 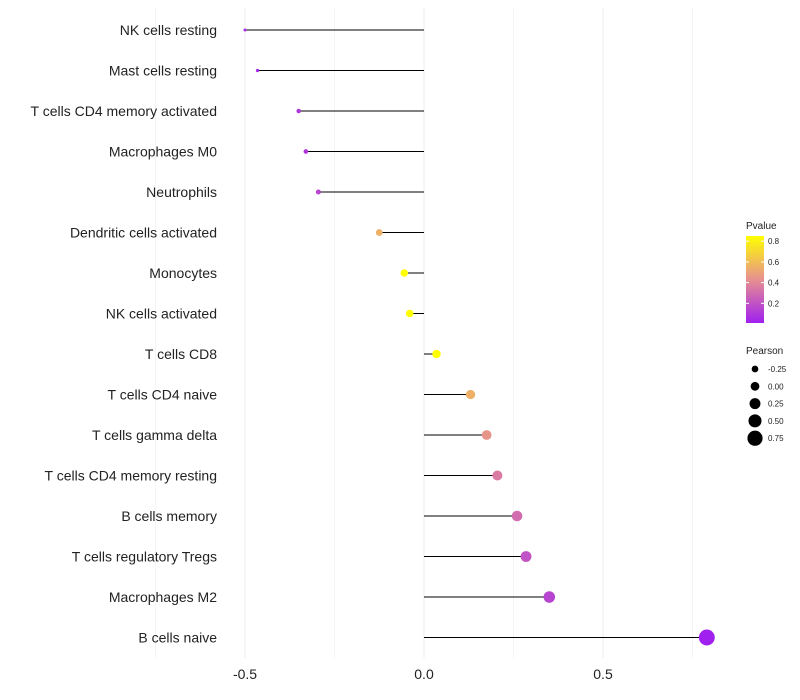 What do you see at coordinates (143, 233) in the screenshot?
I see `category-label: Dendritic cells activated` at bounding box center [143, 233].